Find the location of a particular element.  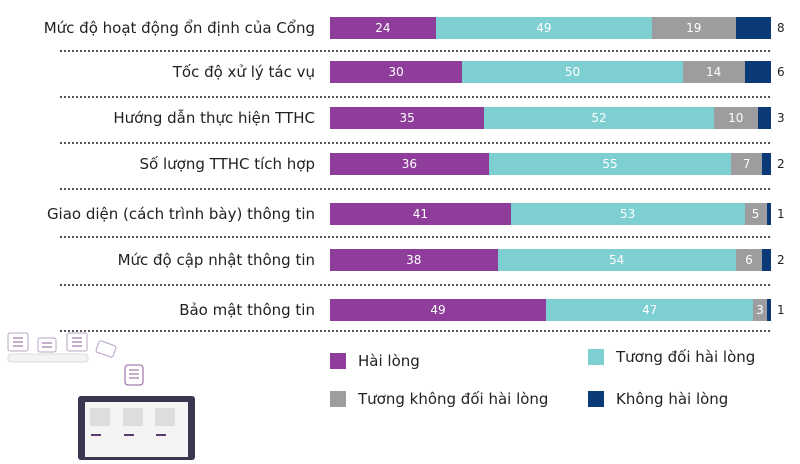

category-label: Mức độ hoạt động ổn định của Cổng is located at coordinates (179, 28).